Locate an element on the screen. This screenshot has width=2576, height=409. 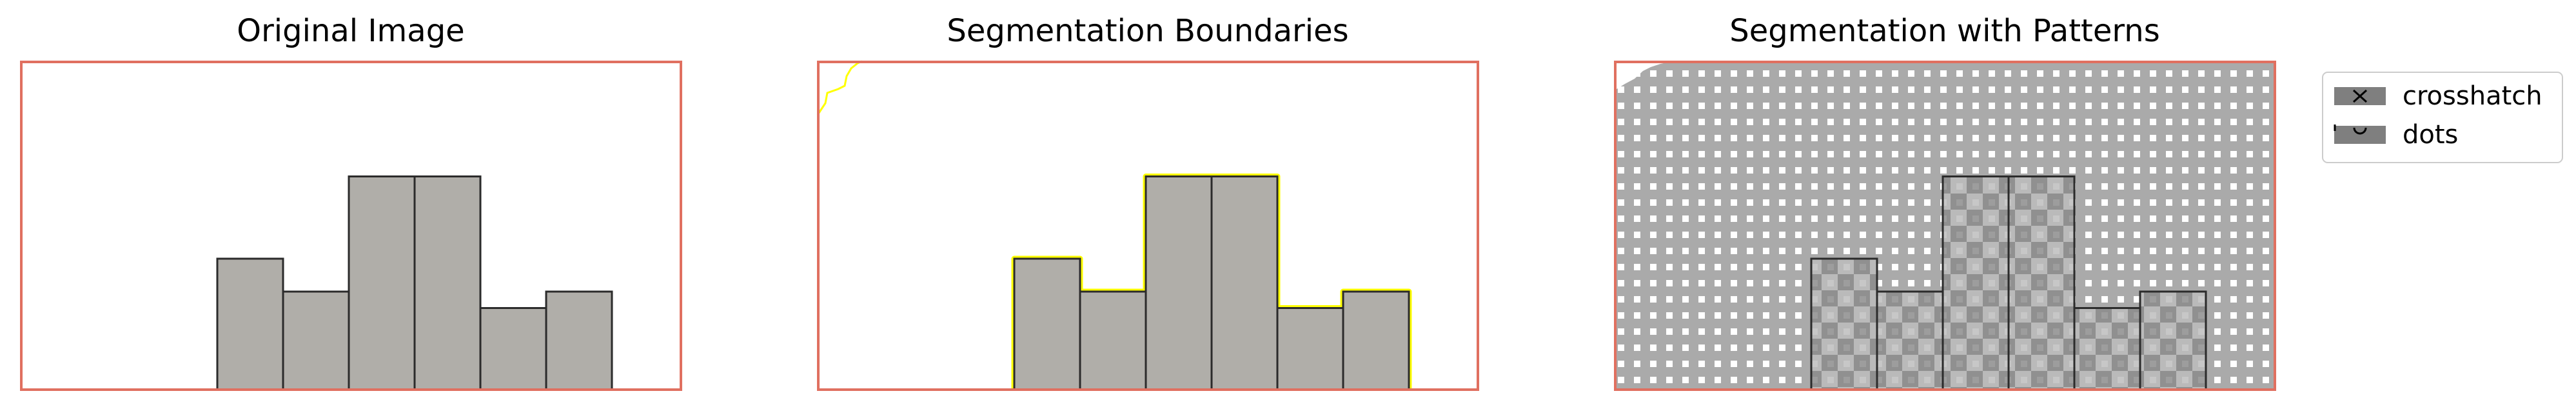
dots-icon is located at coordinates (2360, 131).